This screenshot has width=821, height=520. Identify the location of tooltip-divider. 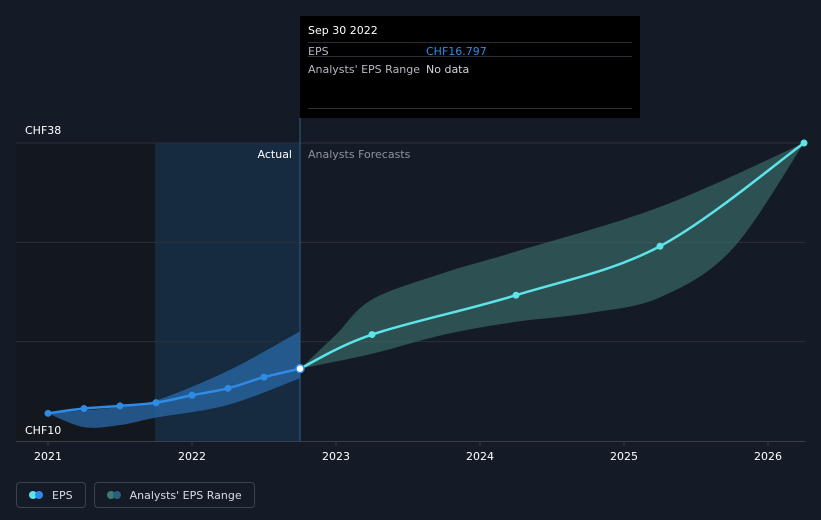
(470, 56).